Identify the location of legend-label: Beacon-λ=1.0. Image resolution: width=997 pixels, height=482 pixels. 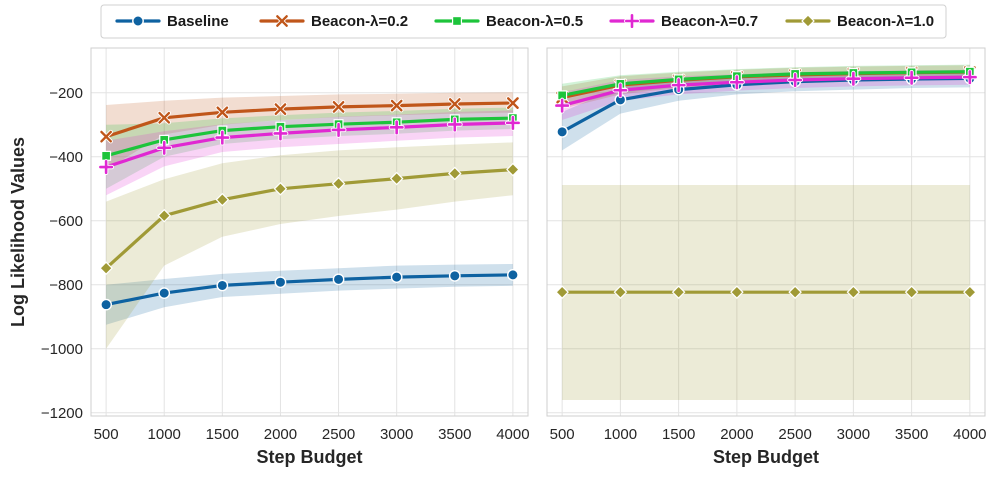
(885, 21).